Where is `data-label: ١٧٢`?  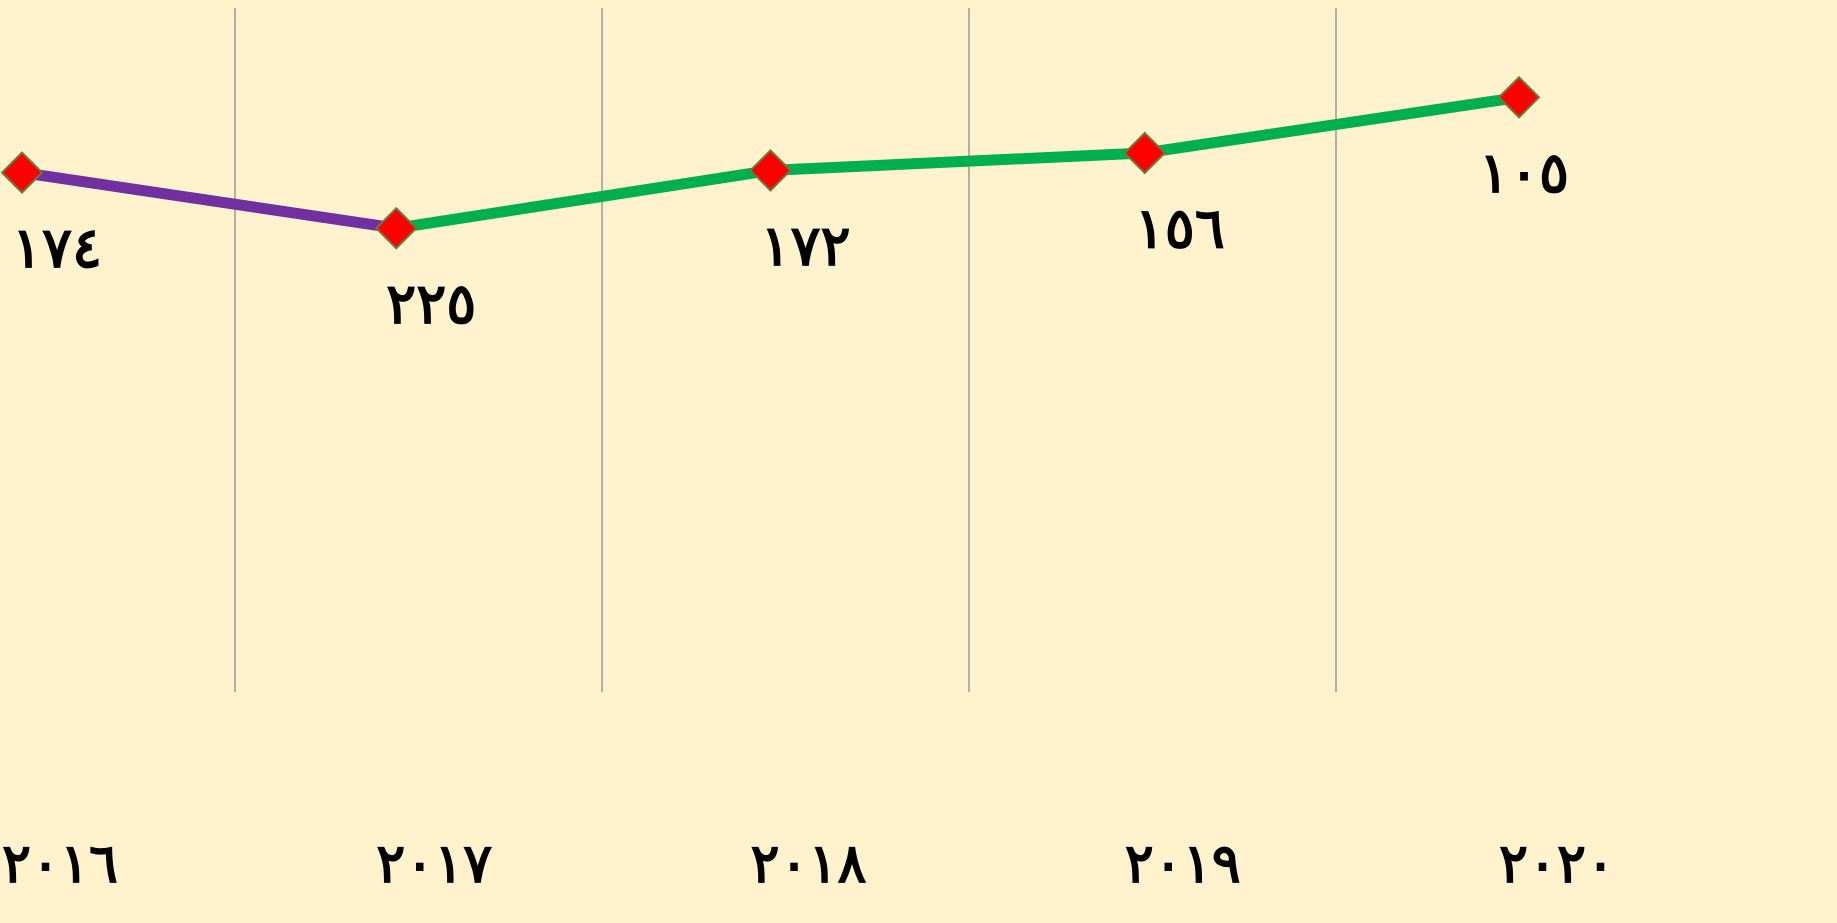
data-label: ١٧٢ is located at coordinates (805, 246).